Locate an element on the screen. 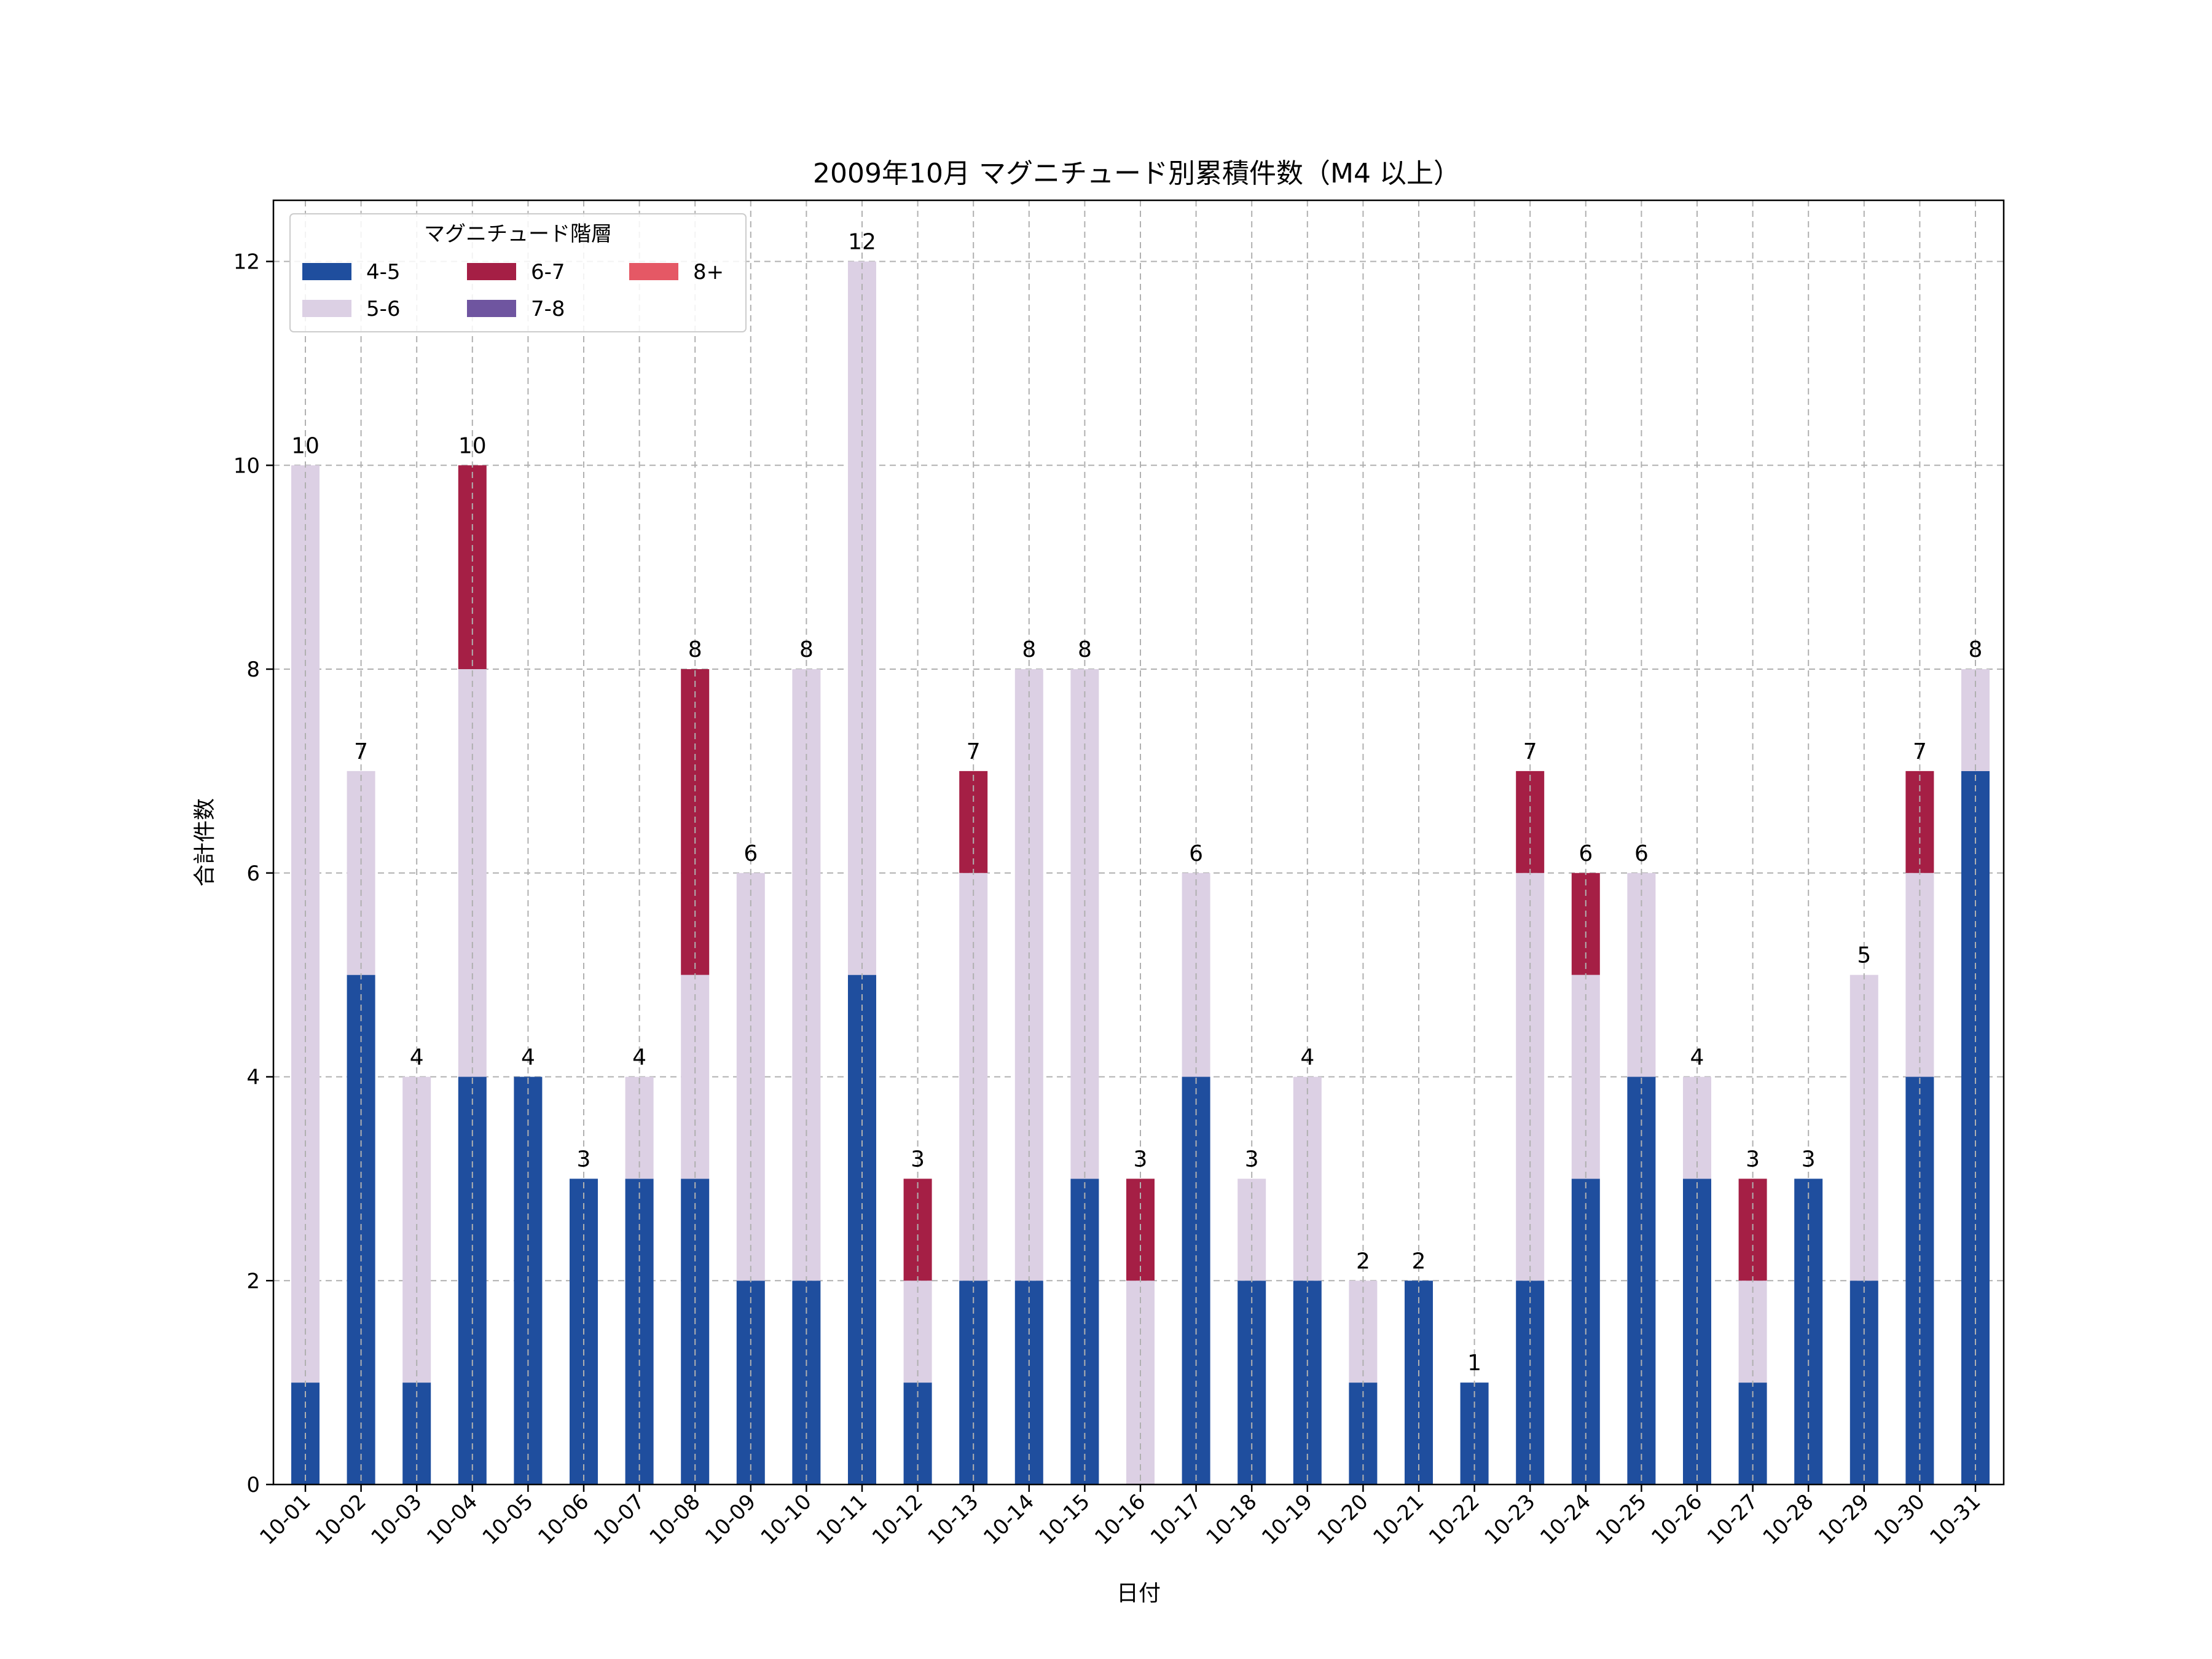 This screenshot has height=1659, width=2212. legend-label-8+: 8+ is located at coordinates (708, 272).